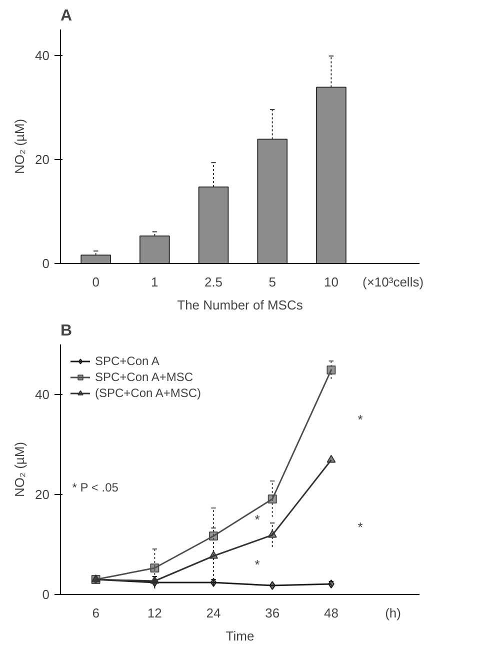 This screenshot has height=646, width=489. What do you see at coordinates (213, 282) in the screenshot?
I see `x-tick-label: 2.5` at bounding box center [213, 282].